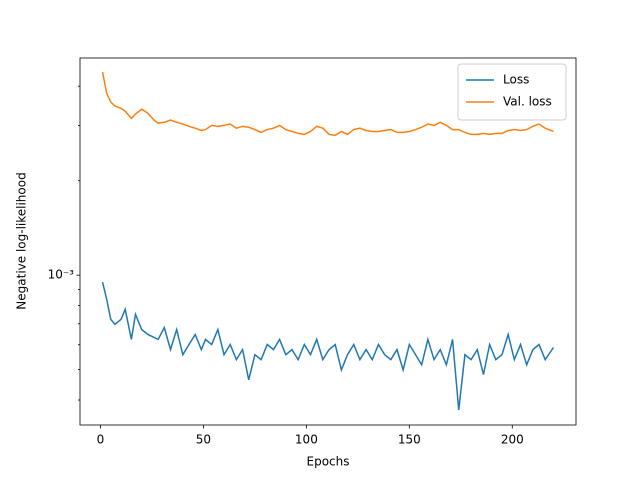 The width and height of the screenshot is (640, 480). What do you see at coordinates (327, 104) in the screenshot?
I see `series-line` at bounding box center [327, 104].